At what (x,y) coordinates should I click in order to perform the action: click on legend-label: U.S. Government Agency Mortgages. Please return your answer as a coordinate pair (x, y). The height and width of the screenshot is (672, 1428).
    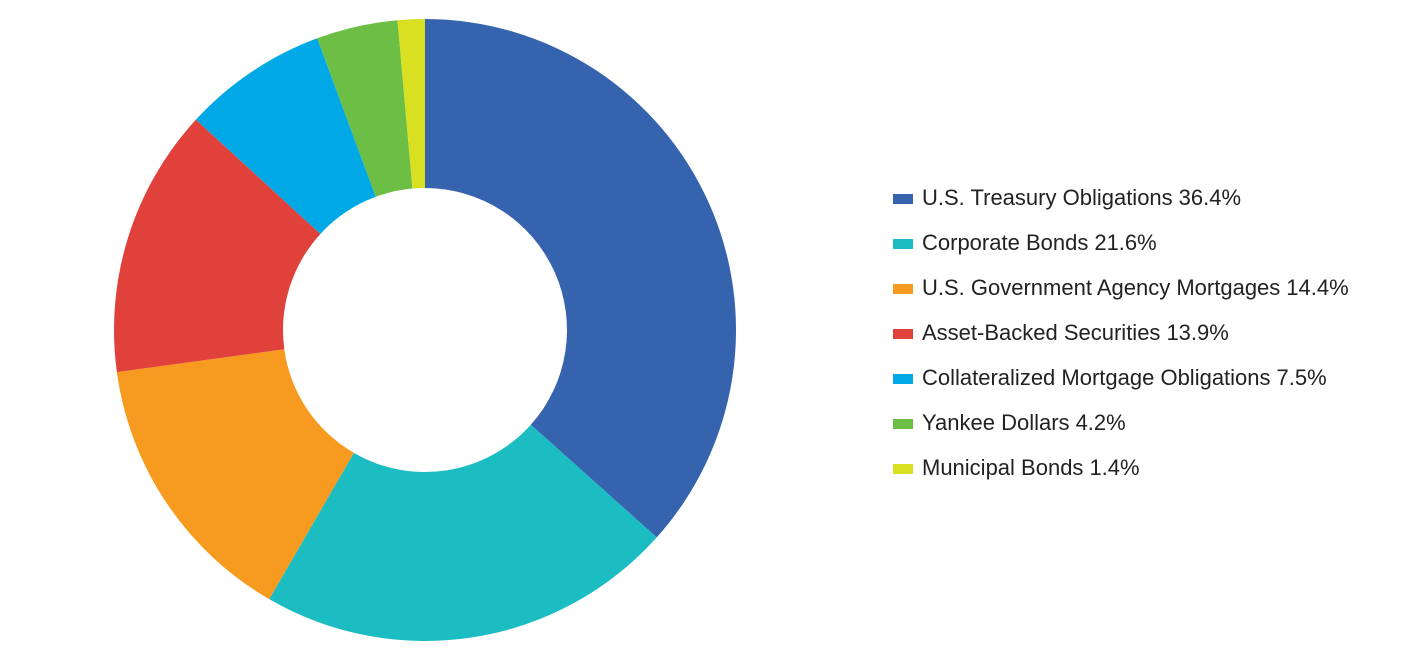
    Looking at the image, I should click on (1101, 287).